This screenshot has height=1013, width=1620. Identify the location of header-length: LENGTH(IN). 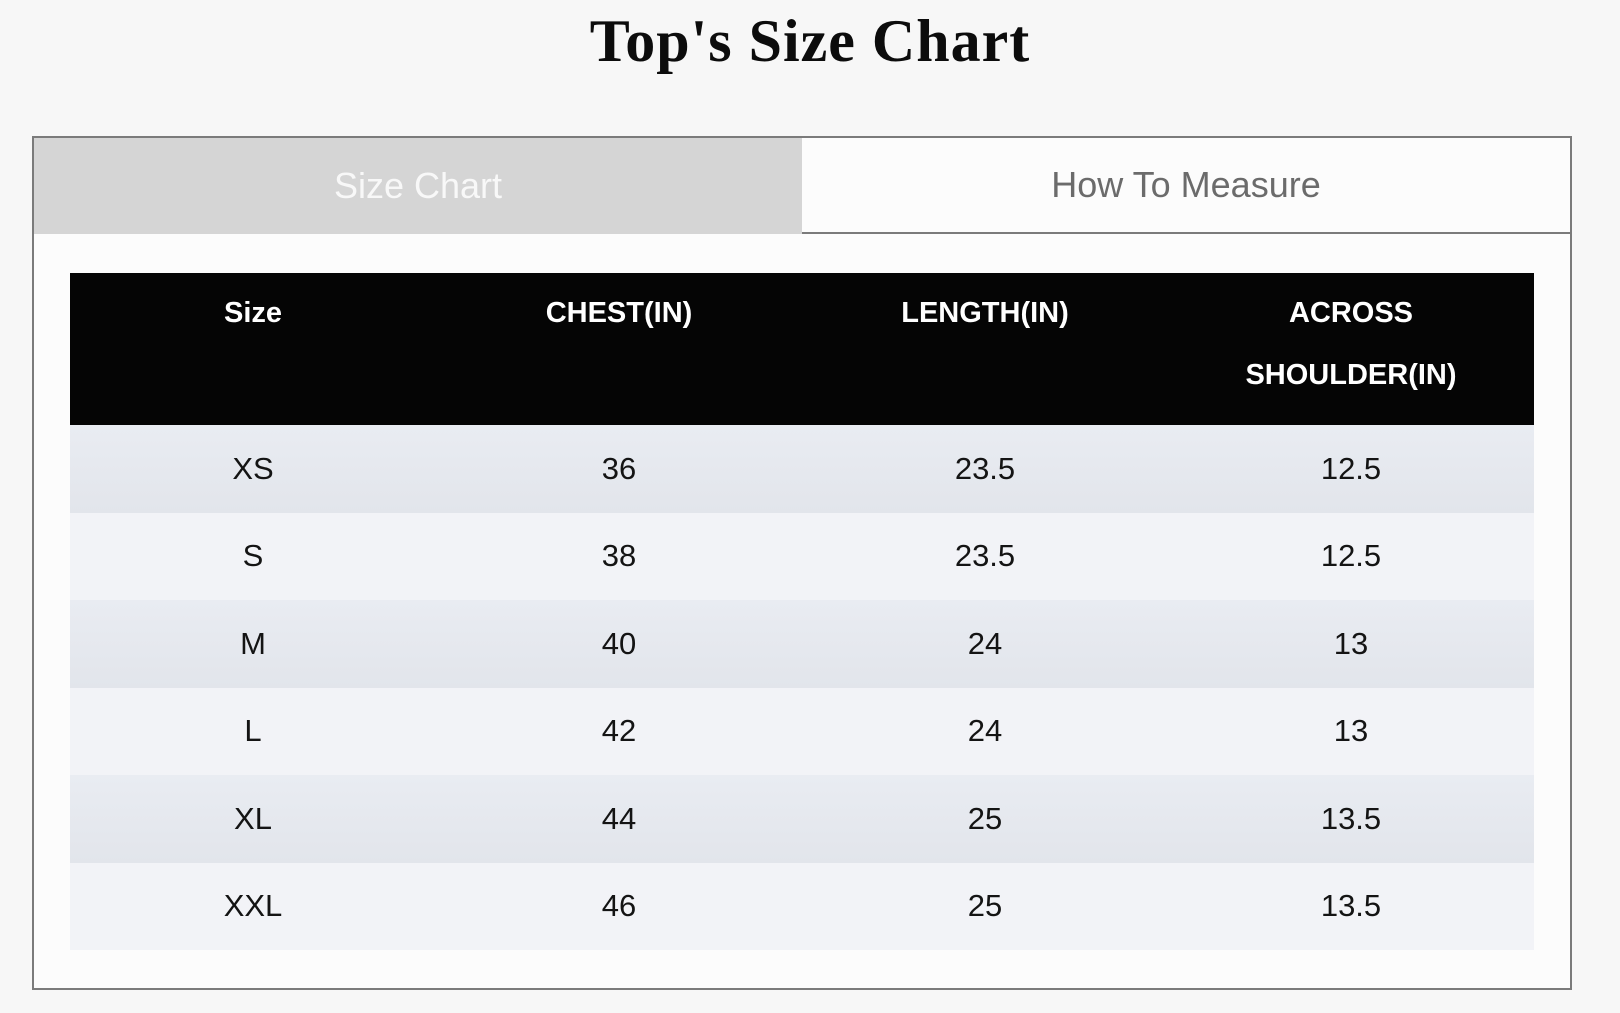
(985, 313).